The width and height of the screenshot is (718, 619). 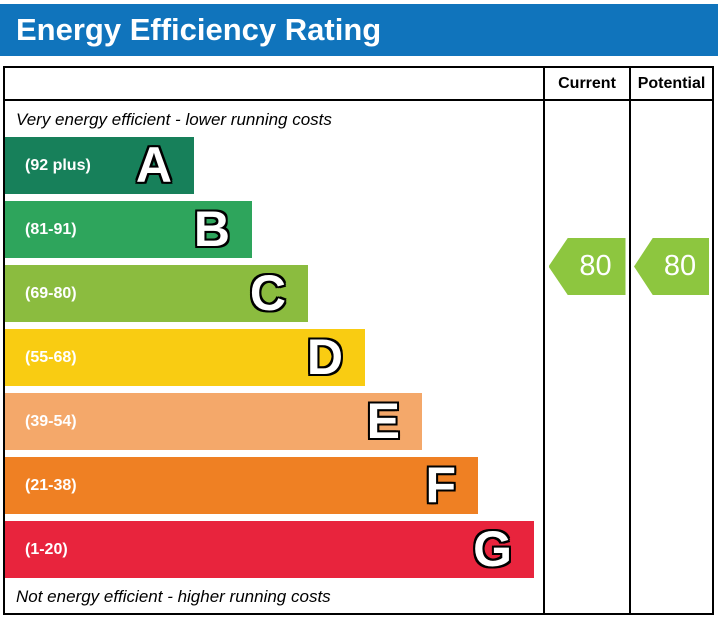 I want to click on band-letter: C, so click(x=267, y=292).